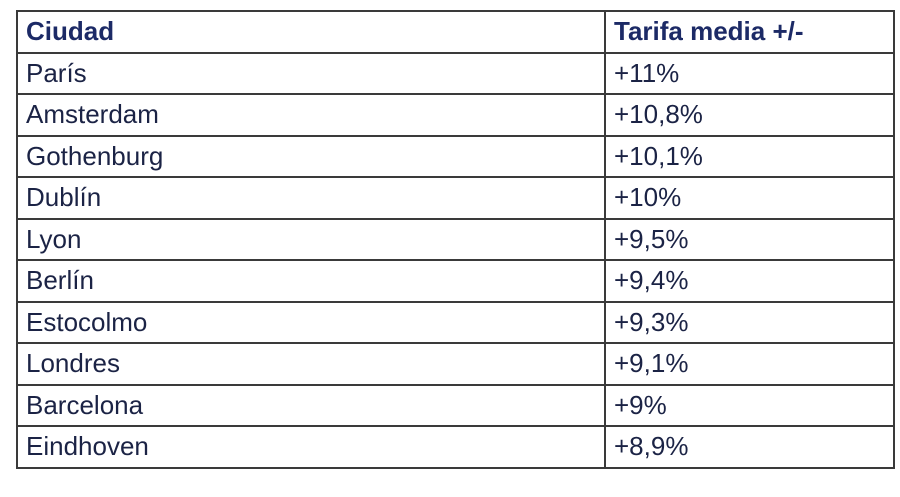  I want to click on fare-cell: +9,5%, so click(749, 239).